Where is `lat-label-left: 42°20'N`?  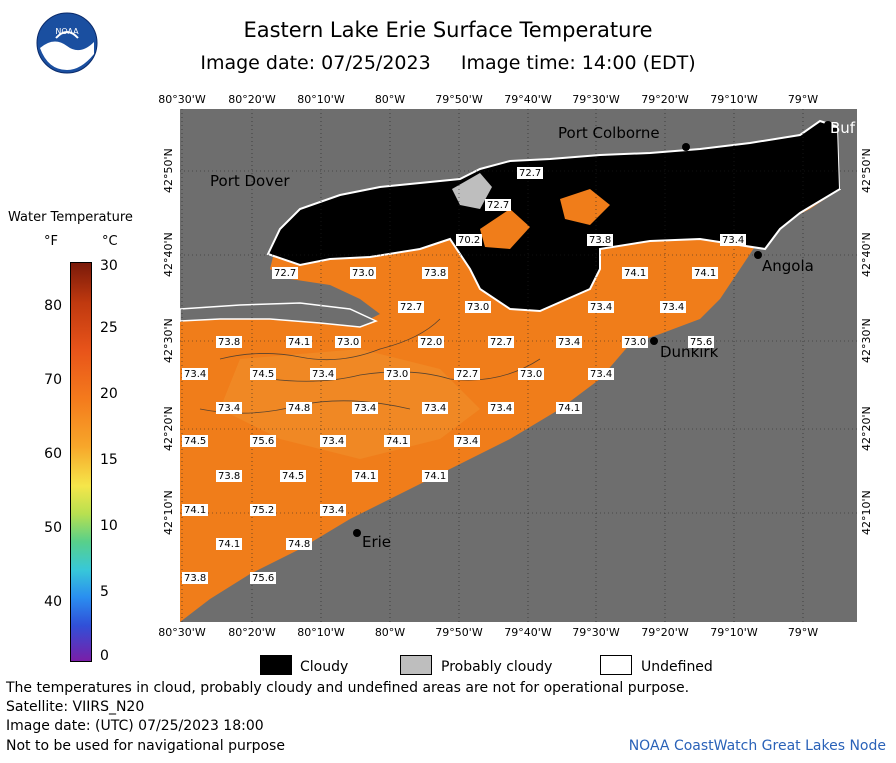
lat-label-left: 42°20'N is located at coordinates (168, 429).